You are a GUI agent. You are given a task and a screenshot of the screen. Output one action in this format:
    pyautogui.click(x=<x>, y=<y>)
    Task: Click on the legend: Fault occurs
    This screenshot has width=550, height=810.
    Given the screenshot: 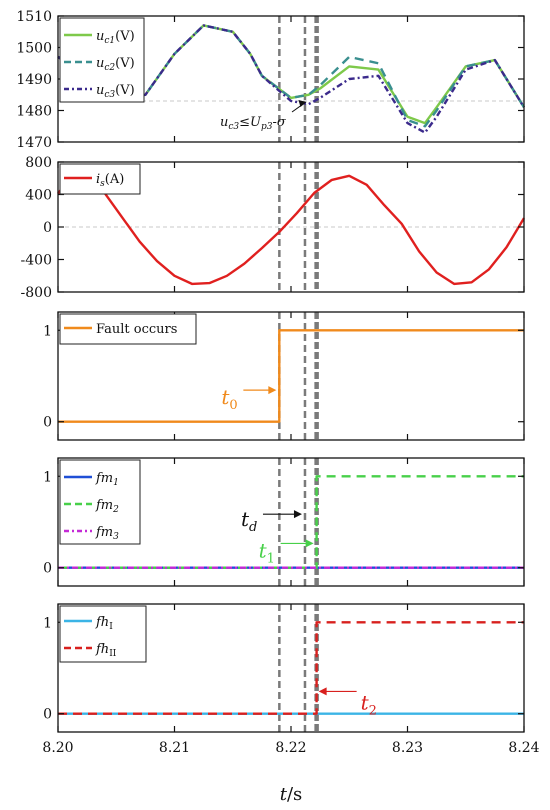 What is the action you would take?
    pyautogui.click(x=128, y=329)
    